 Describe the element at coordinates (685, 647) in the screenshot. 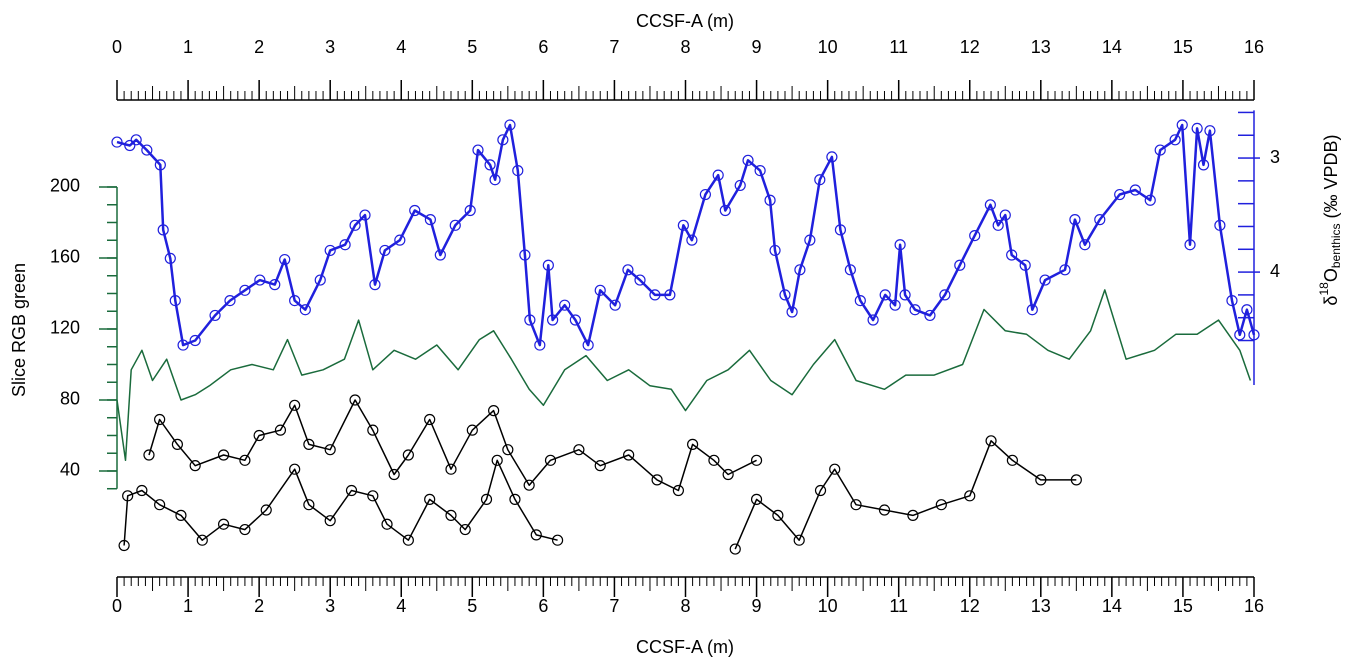

I see `x-axis-title-bottom: CCSF-A (m)` at that location.